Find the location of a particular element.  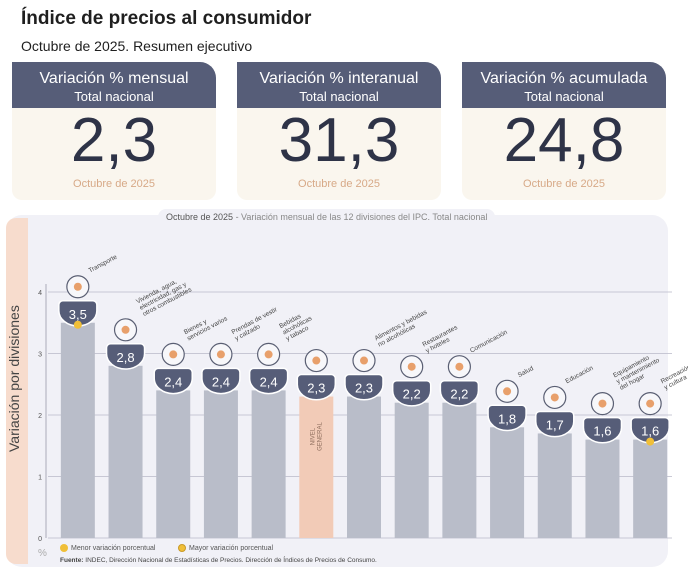

appliance-icon-accent is located at coordinates (602, 403).